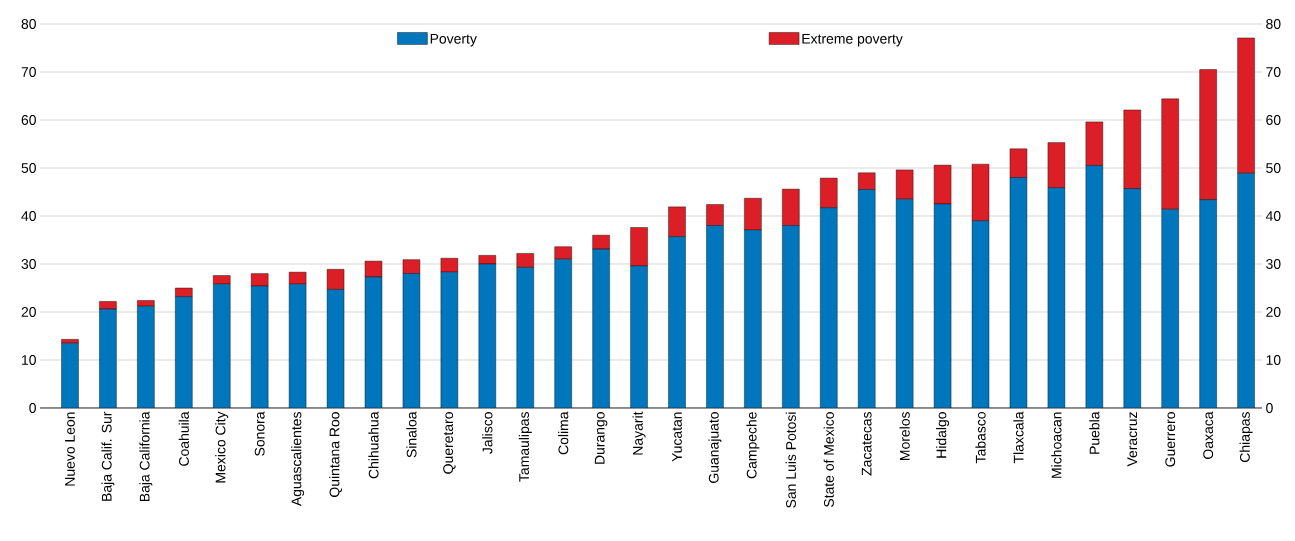 The height and width of the screenshot is (541, 1295). I want to click on y-tick-label: 10, so click(29, 360).